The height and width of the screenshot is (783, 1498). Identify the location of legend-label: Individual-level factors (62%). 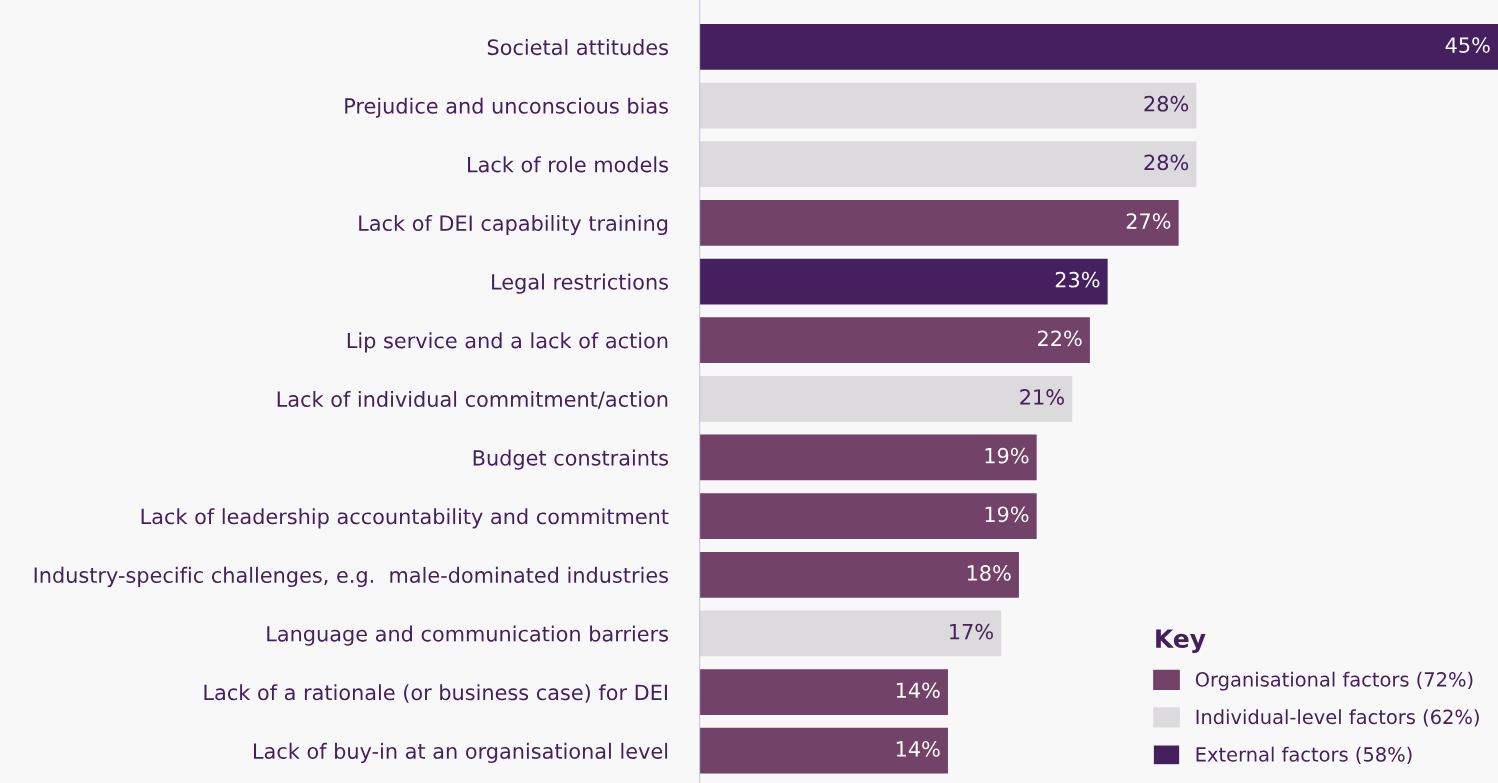
(1337, 718).